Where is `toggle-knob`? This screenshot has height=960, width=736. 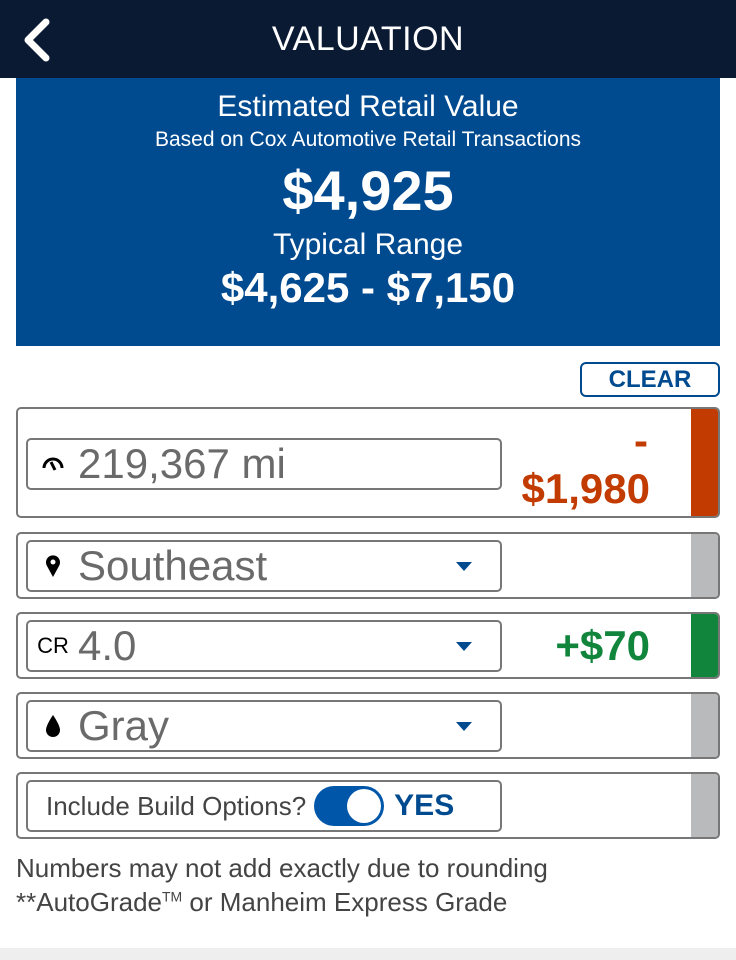 toggle-knob is located at coordinates (364, 806).